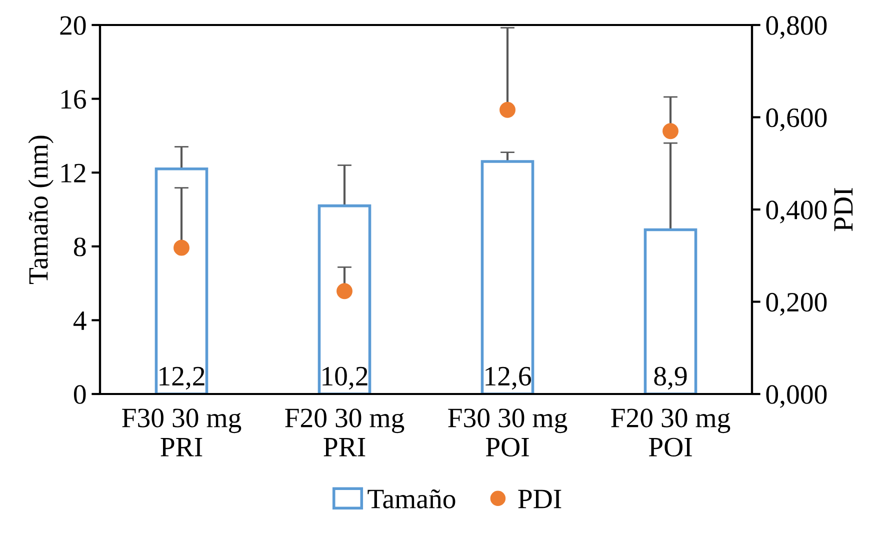 This screenshot has height=539, width=896. What do you see at coordinates (508, 432) in the screenshot?
I see `x-tick-label: F30 30 mg POI` at bounding box center [508, 432].